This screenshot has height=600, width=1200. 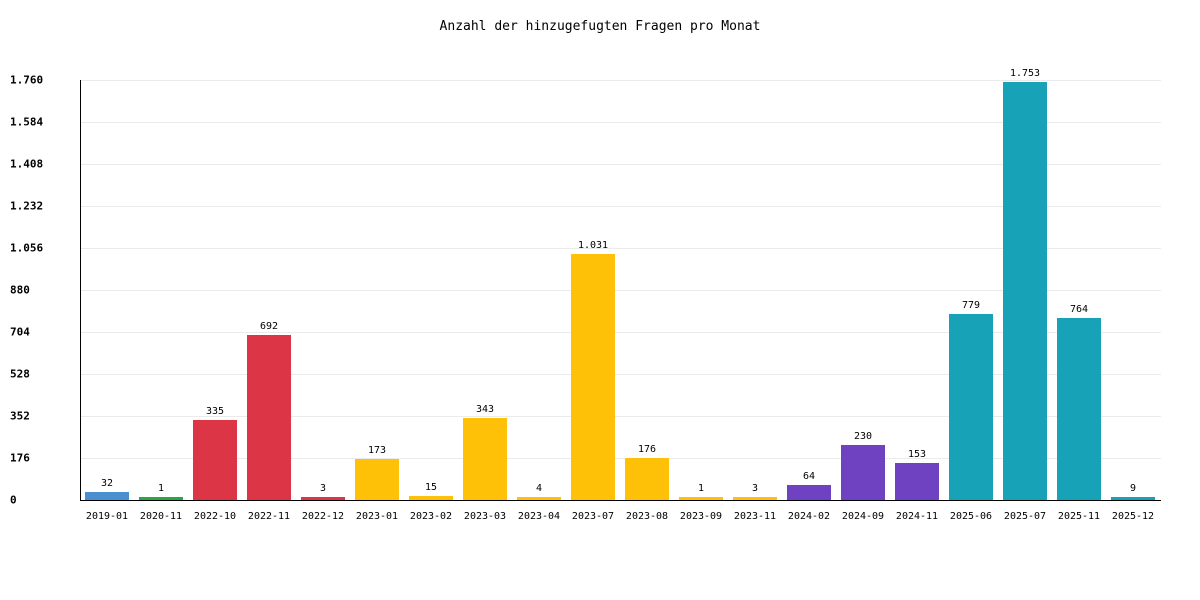 What do you see at coordinates (323, 516) in the screenshot?
I see `x-tick-label: 2022-12` at bounding box center [323, 516].